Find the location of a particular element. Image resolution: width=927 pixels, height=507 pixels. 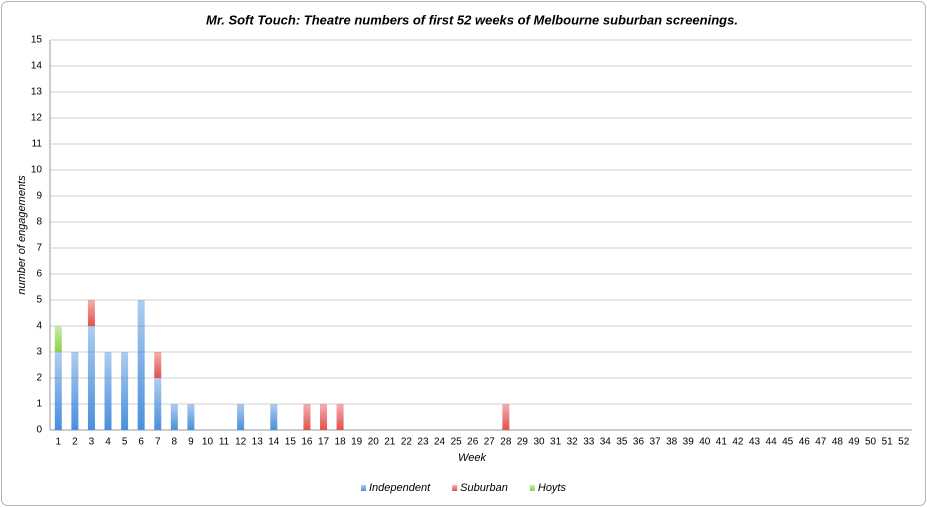

x-tick-label: 16 is located at coordinates (307, 442).